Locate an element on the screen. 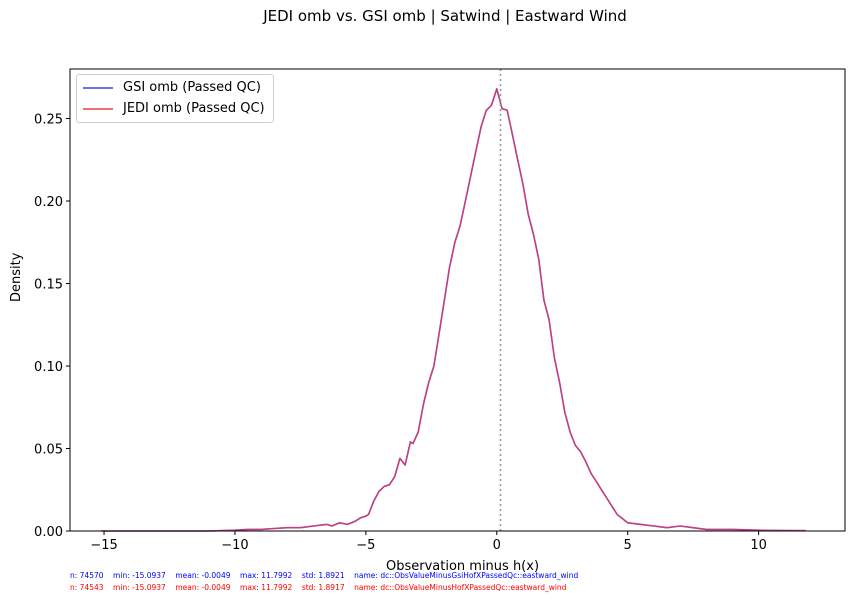 This screenshot has height=601, width=855. y-tick-label: 0.00 is located at coordinates (48, 532).